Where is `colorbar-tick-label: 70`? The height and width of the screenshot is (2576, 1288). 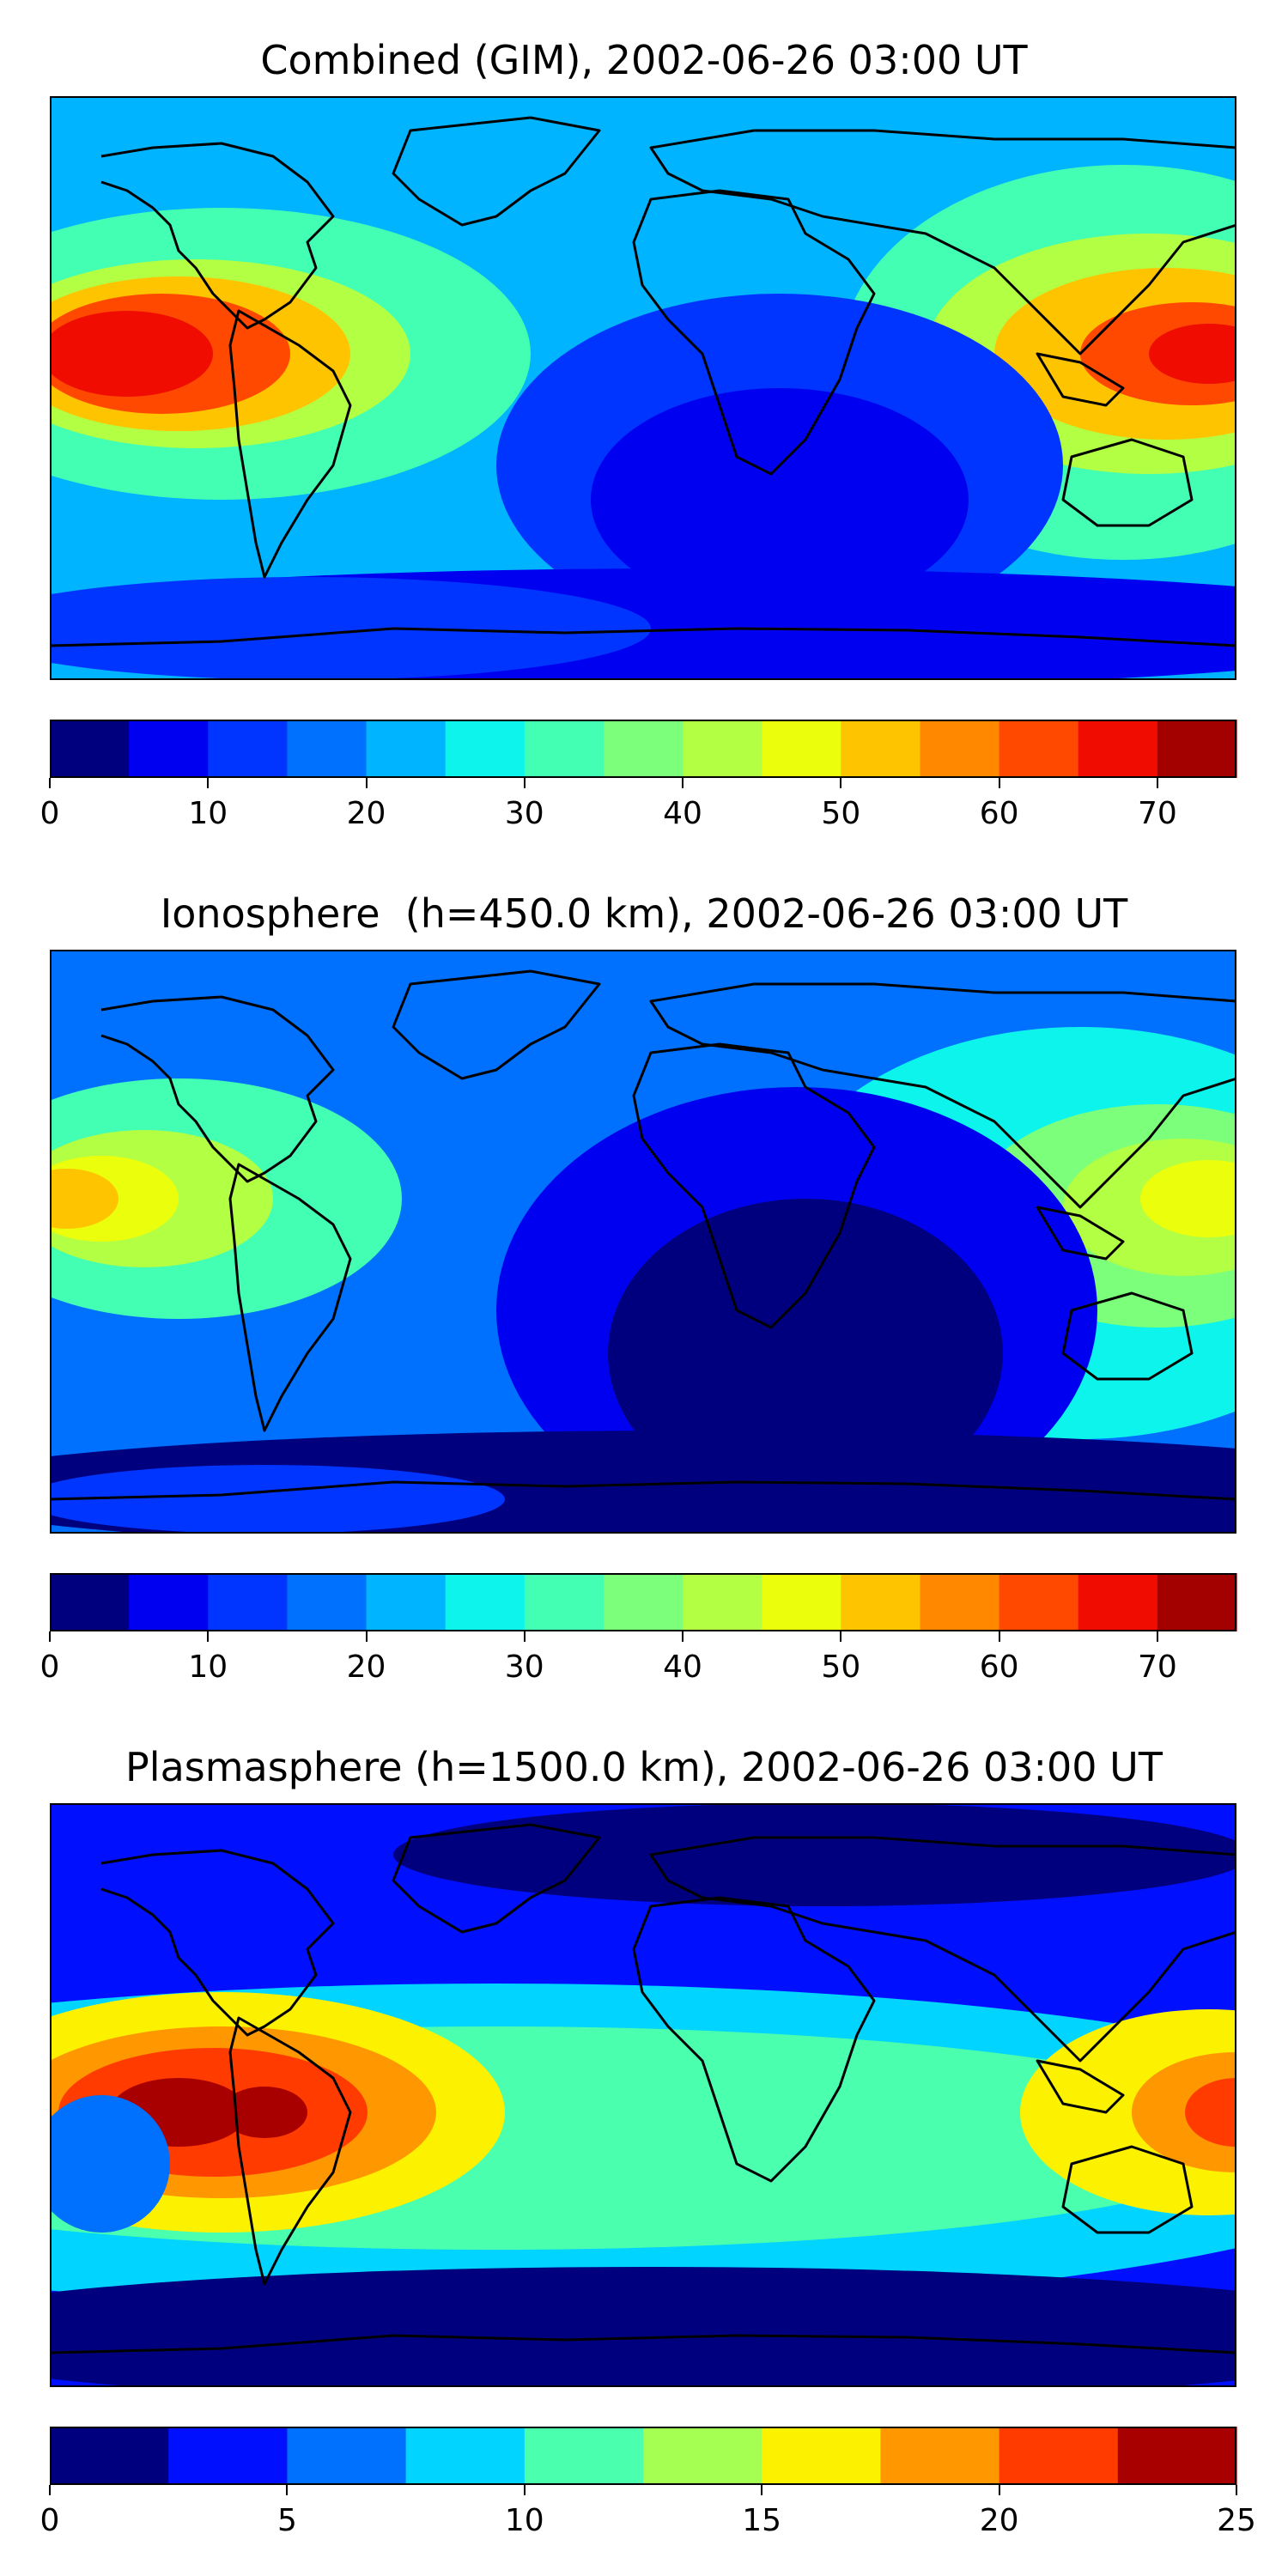
colorbar-tick-label: 70 is located at coordinates (1157, 1667).